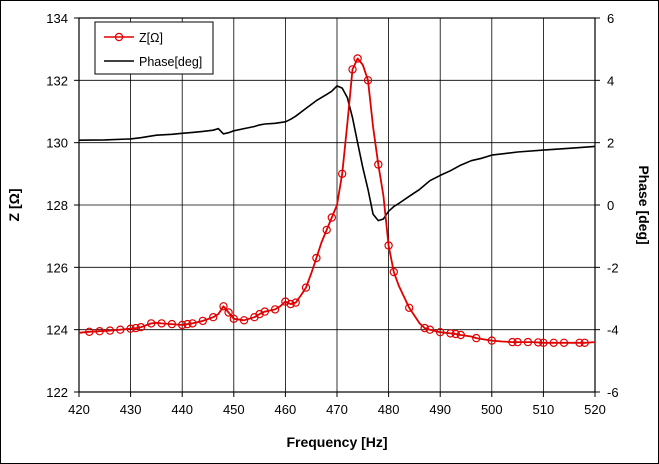  Describe the element at coordinates (170, 62) in the screenshot. I see `legend-phase-label: Phase[deg]` at that location.